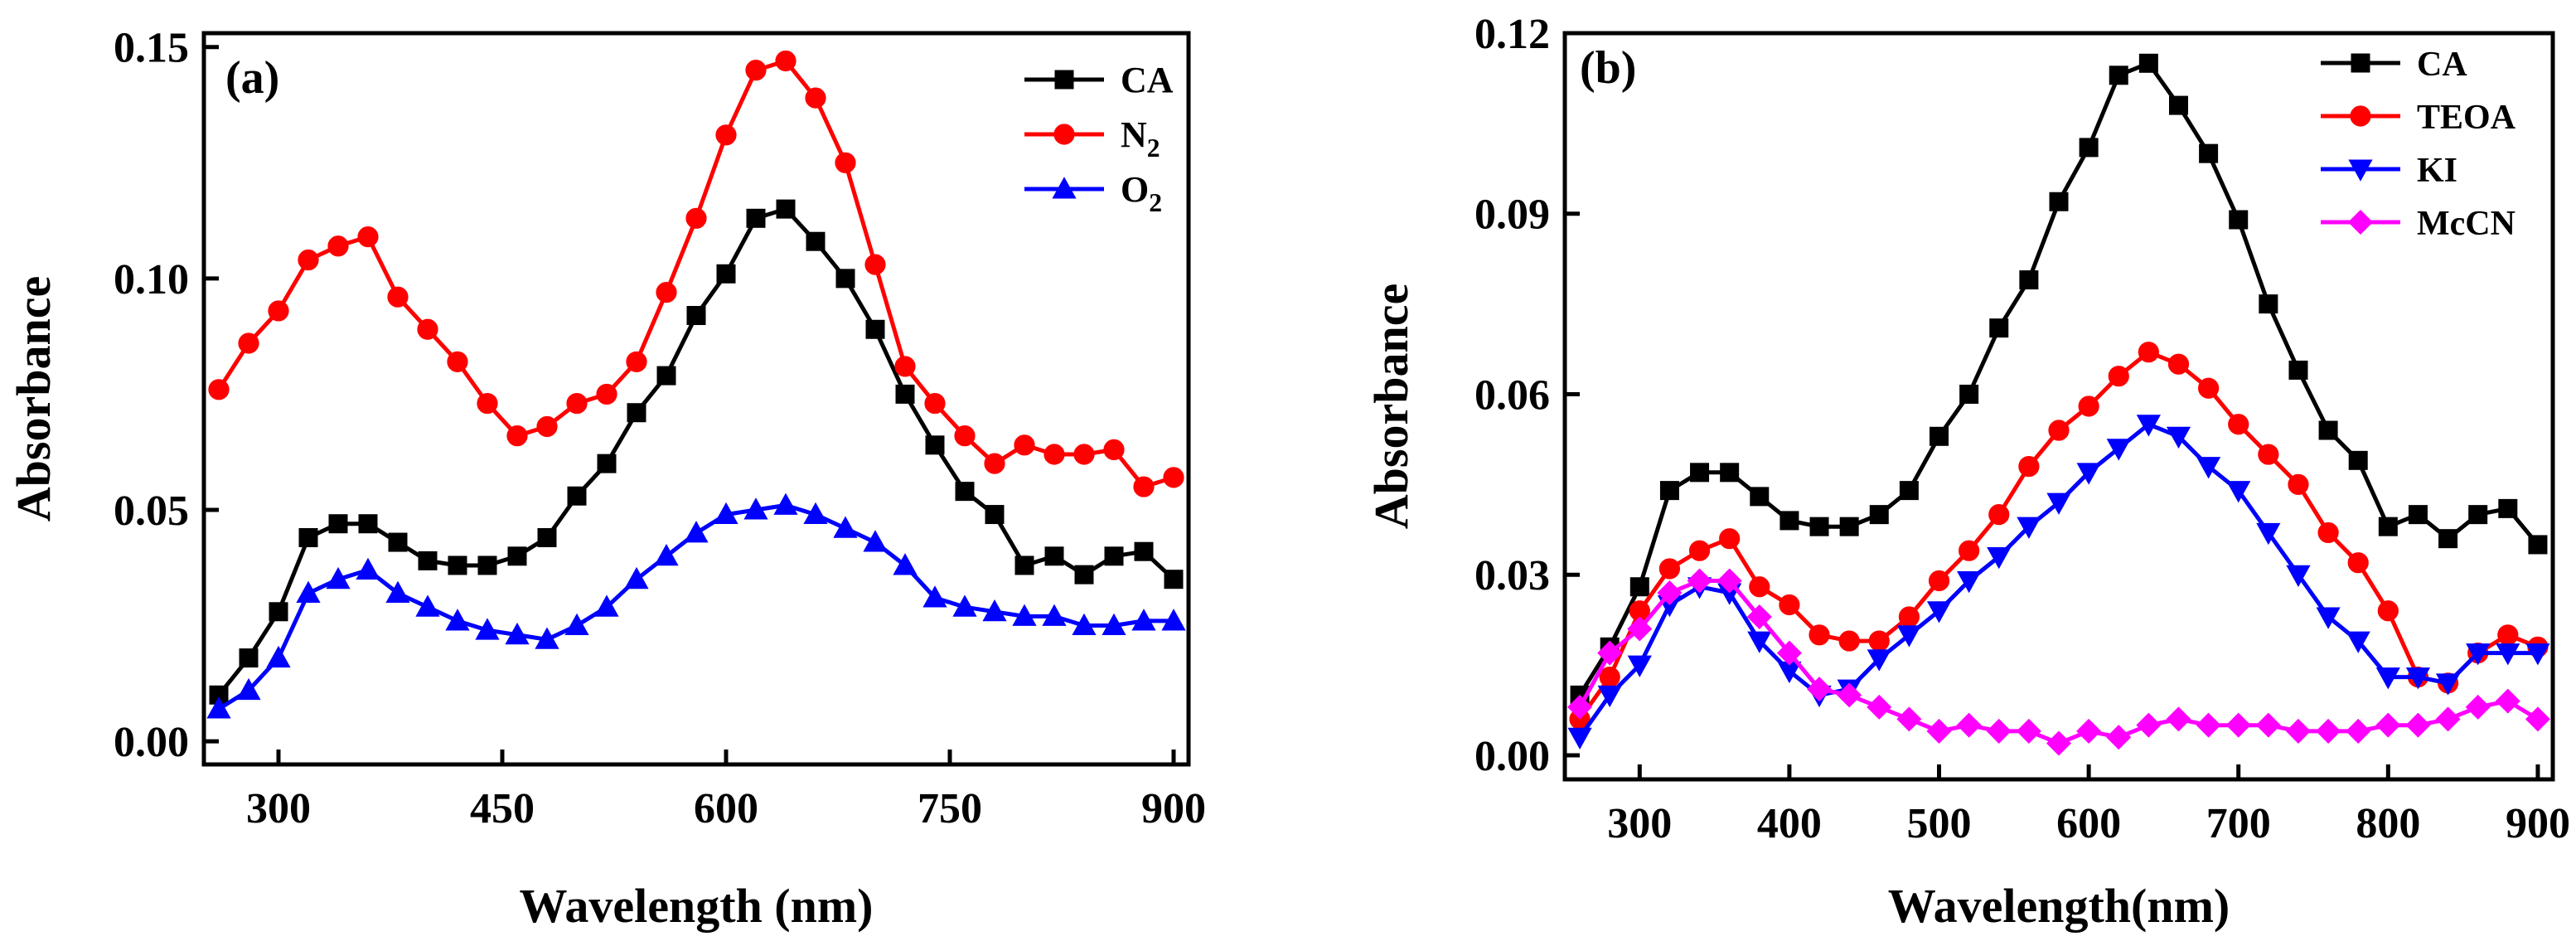  I want to click on x-tick-label-b-2: 500, so click(1940, 823).